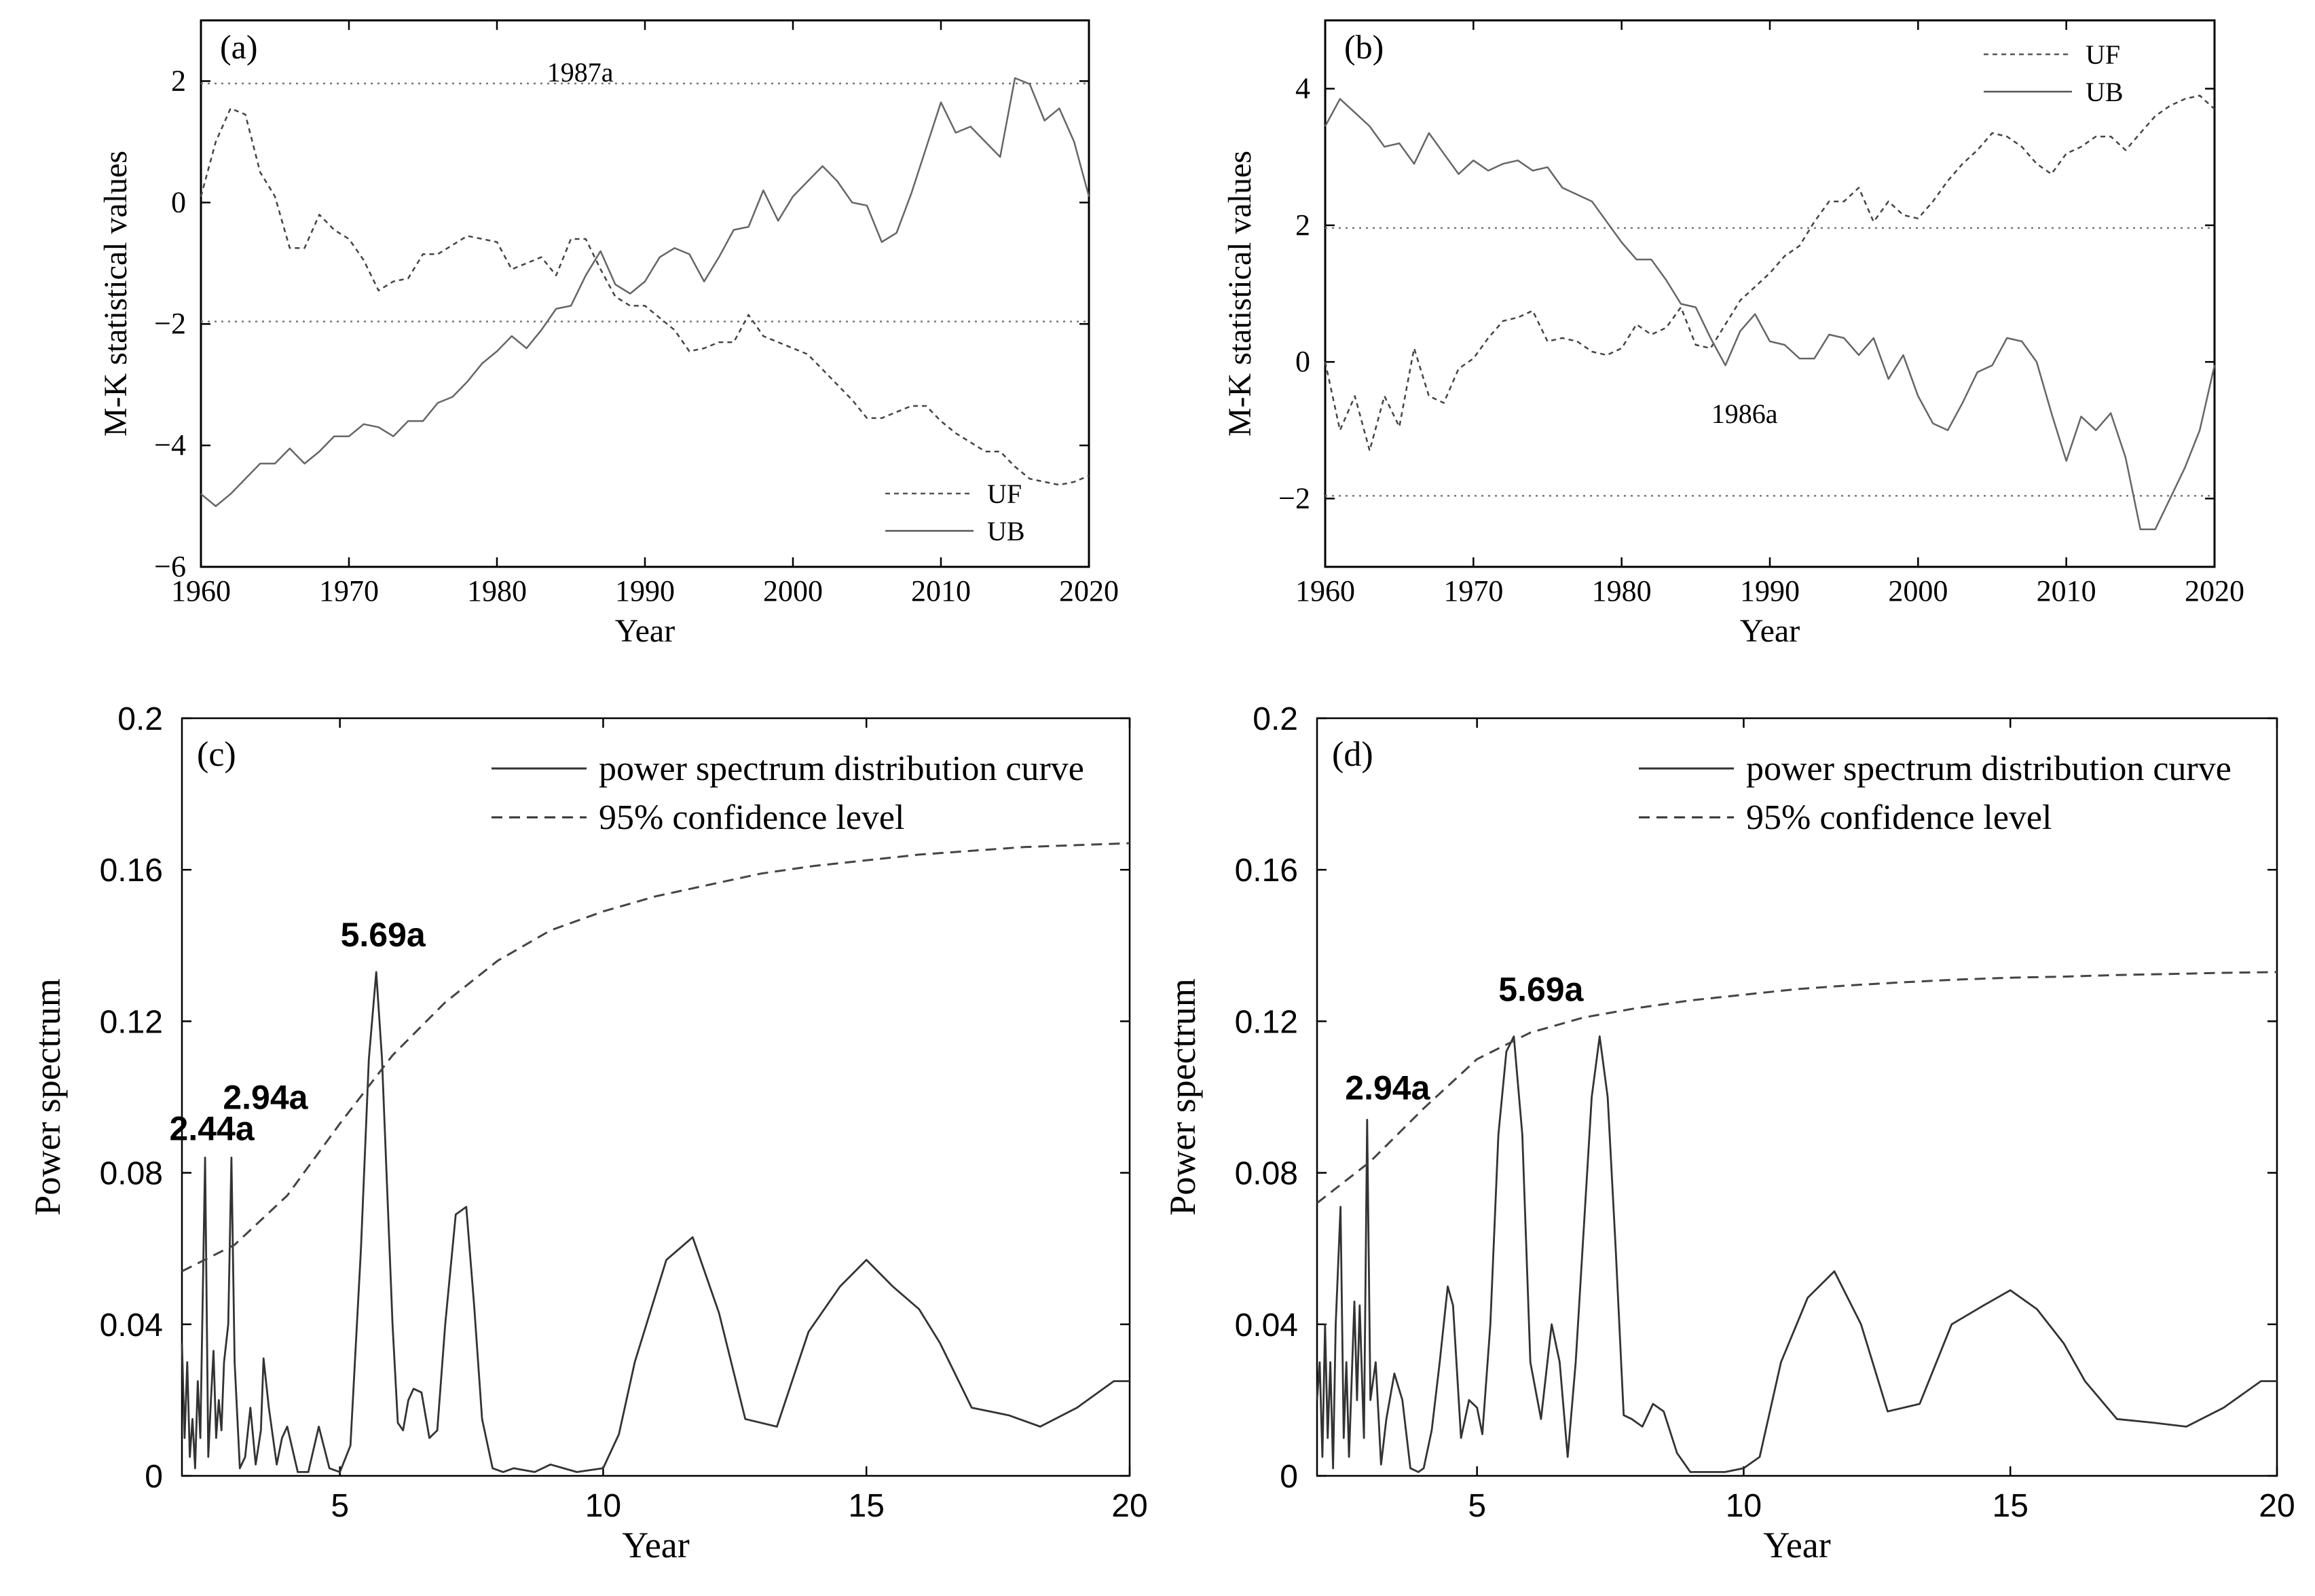  Describe the element at coordinates (239, 47) in the screenshot. I see `panel-label: (a)` at that location.